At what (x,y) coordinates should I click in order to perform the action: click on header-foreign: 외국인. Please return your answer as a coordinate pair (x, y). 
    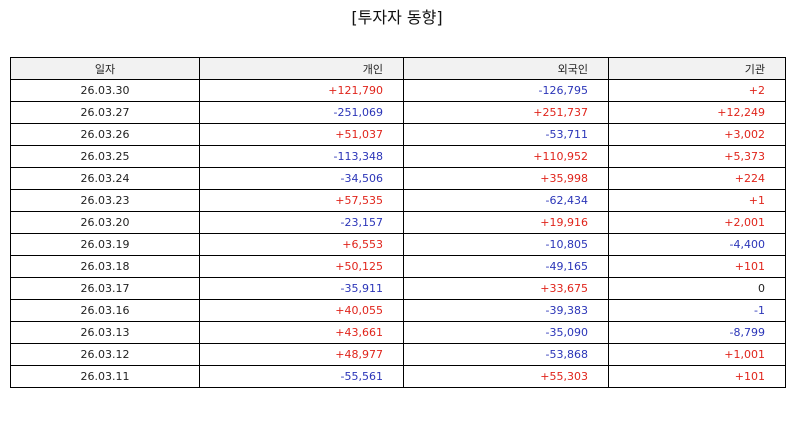
    Looking at the image, I should click on (506, 68).